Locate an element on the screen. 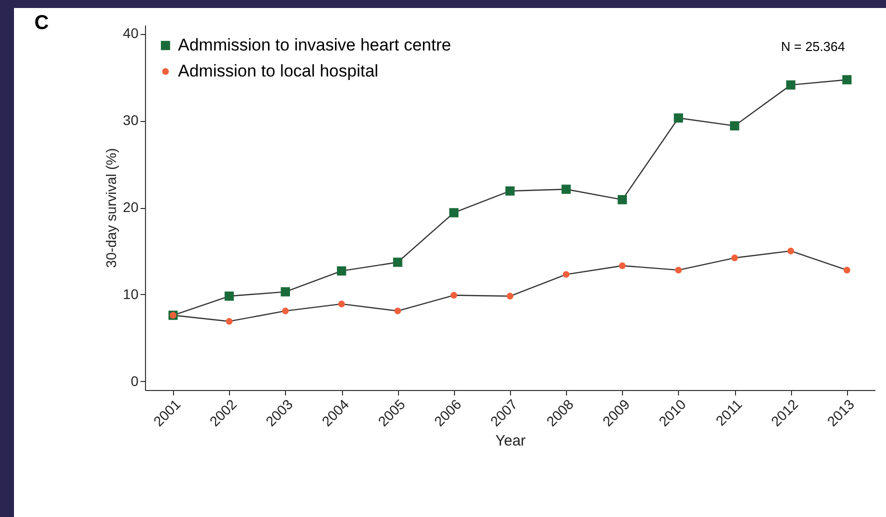 The width and height of the screenshot is (886, 517). chart-title: C is located at coordinates (41, 23).